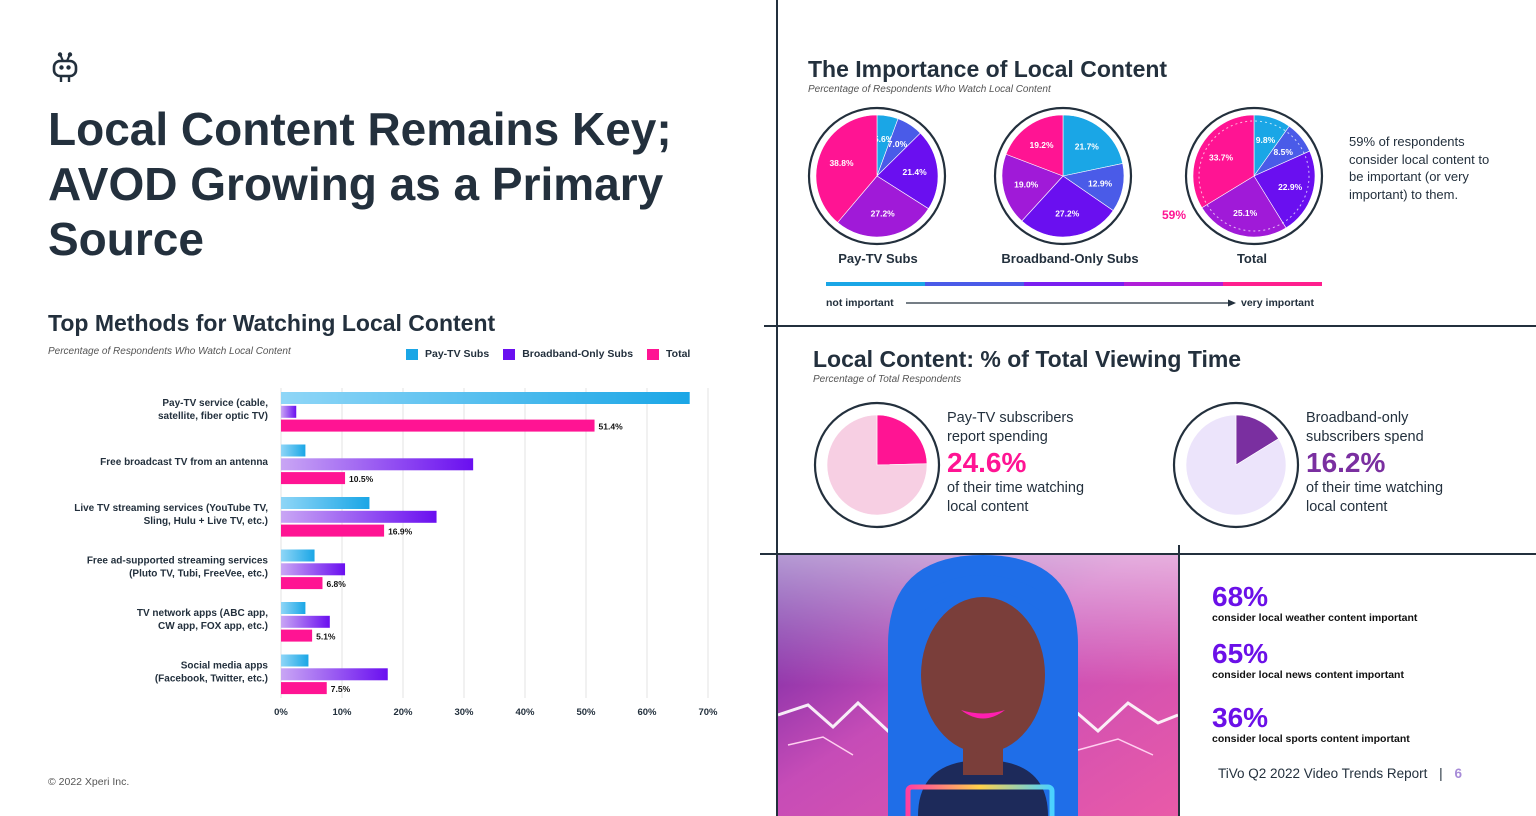 The image size is (1536, 816). Describe the element at coordinates (1311, 739) in the screenshot. I see `stat-label: consider local sports content important` at that location.